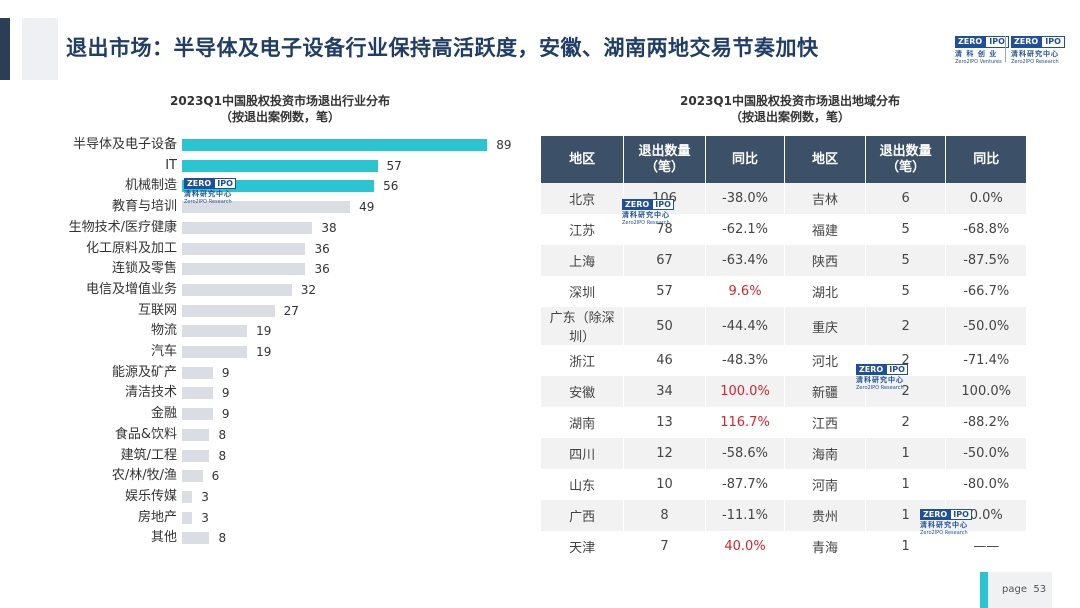 Image resolution: width=1080 pixels, height=608 pixels. Describe the element at coordinates (745, 391) in the screenshot. I see `yoy-cell: 100.0%` at that location.